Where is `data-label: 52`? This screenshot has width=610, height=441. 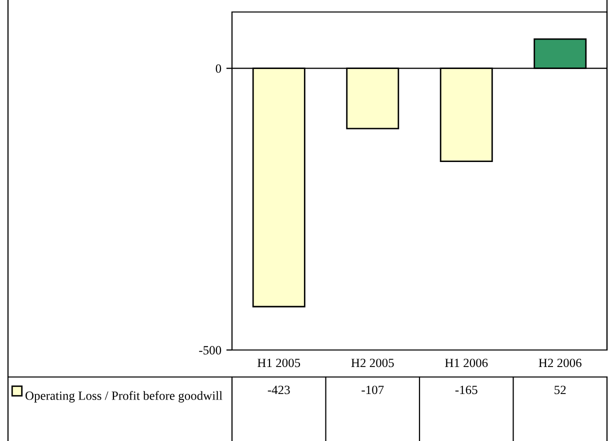
data-label: 52 is located at coordinates (560, 390).